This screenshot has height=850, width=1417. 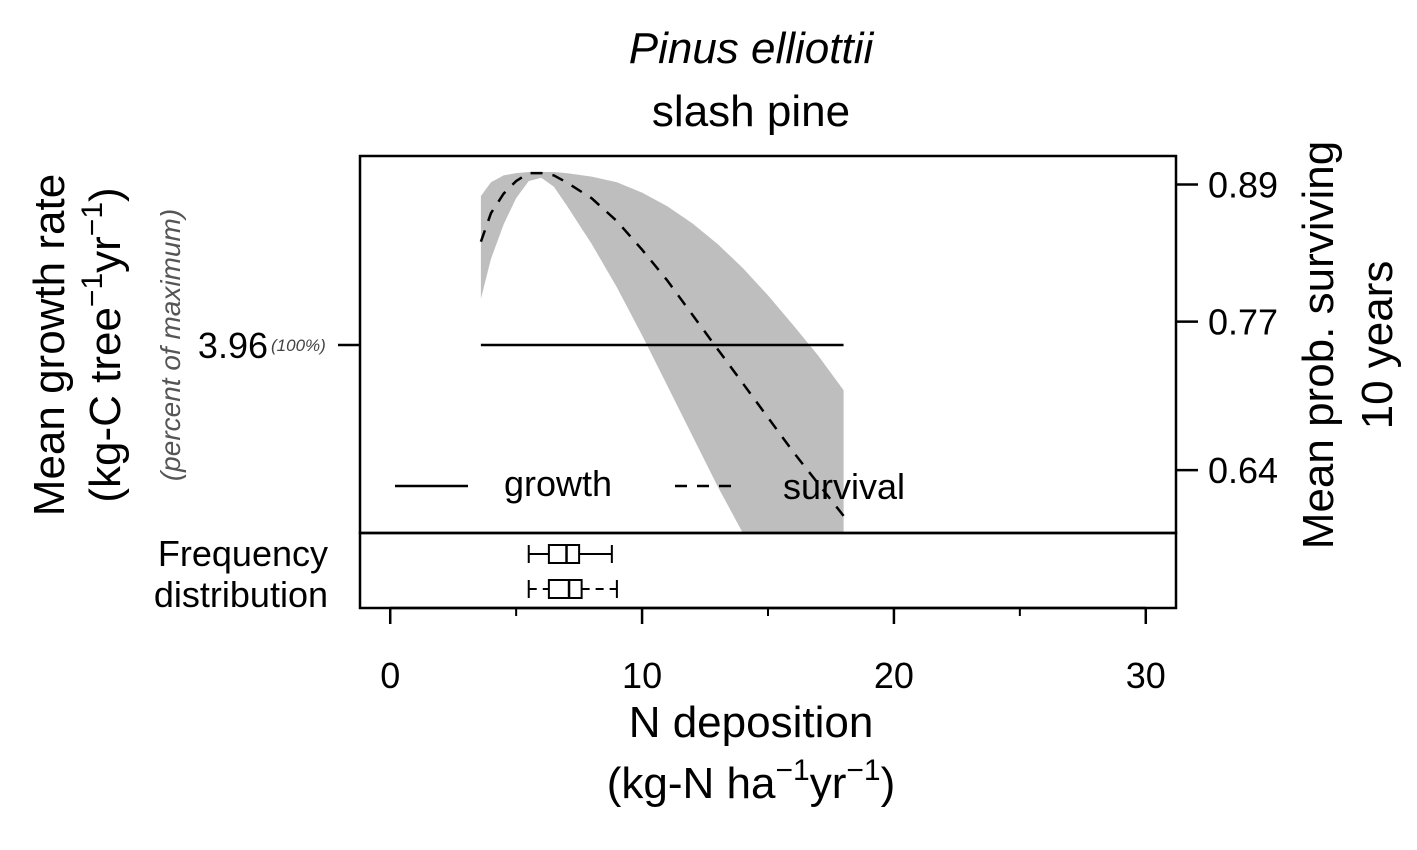 I want to click on y-axis-label: Mean growth rate, so click(x=49, y=345).